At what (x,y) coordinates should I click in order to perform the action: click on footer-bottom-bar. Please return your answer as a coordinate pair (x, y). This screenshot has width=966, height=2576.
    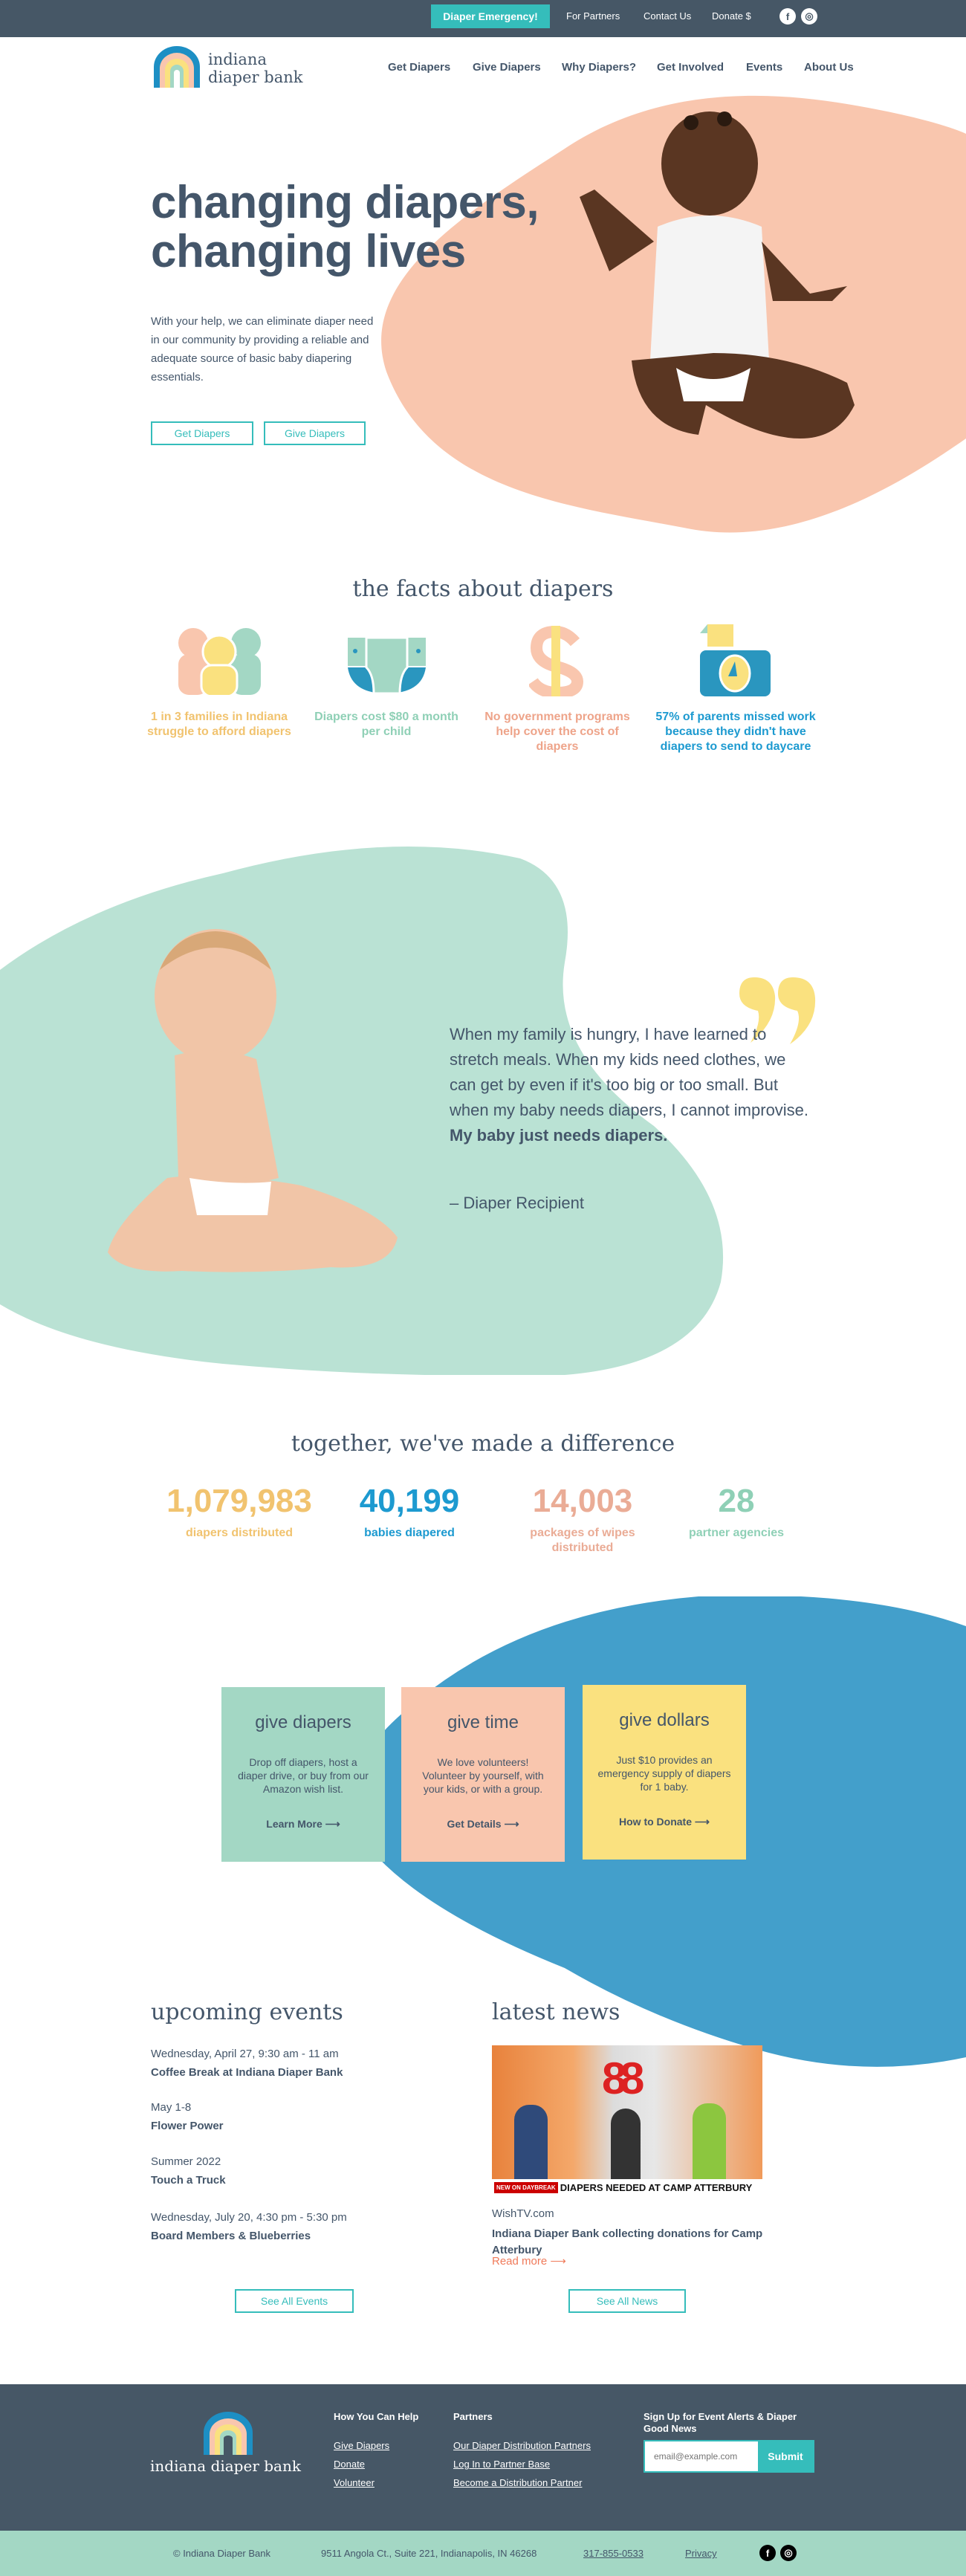
    Looking at the image, I should click on (483, 2553).